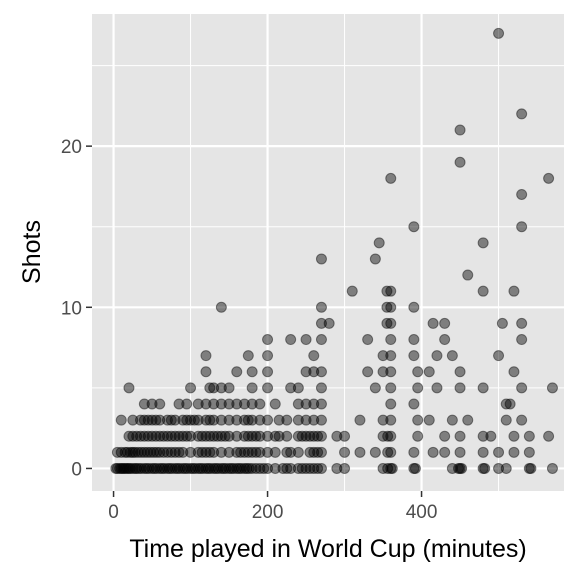  I want to click on y-tick-label: 10, so click(71, 308).